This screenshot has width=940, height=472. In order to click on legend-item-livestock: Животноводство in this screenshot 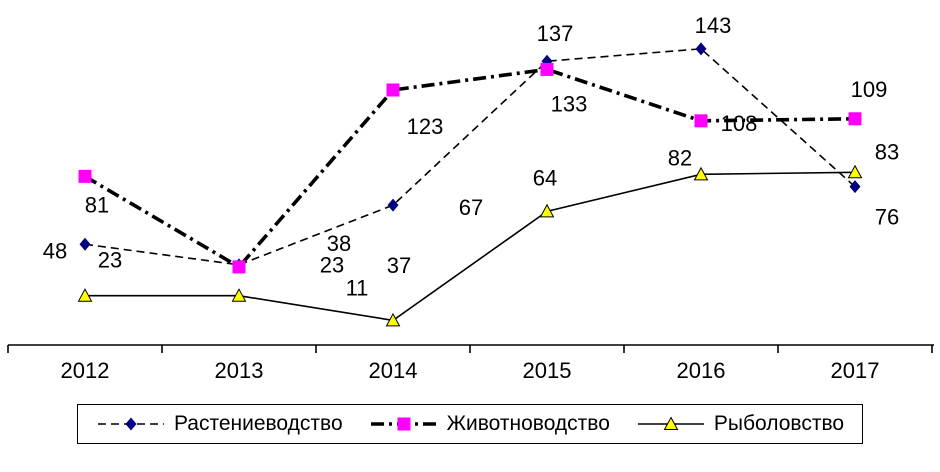, I will do `click(489, 424)`.